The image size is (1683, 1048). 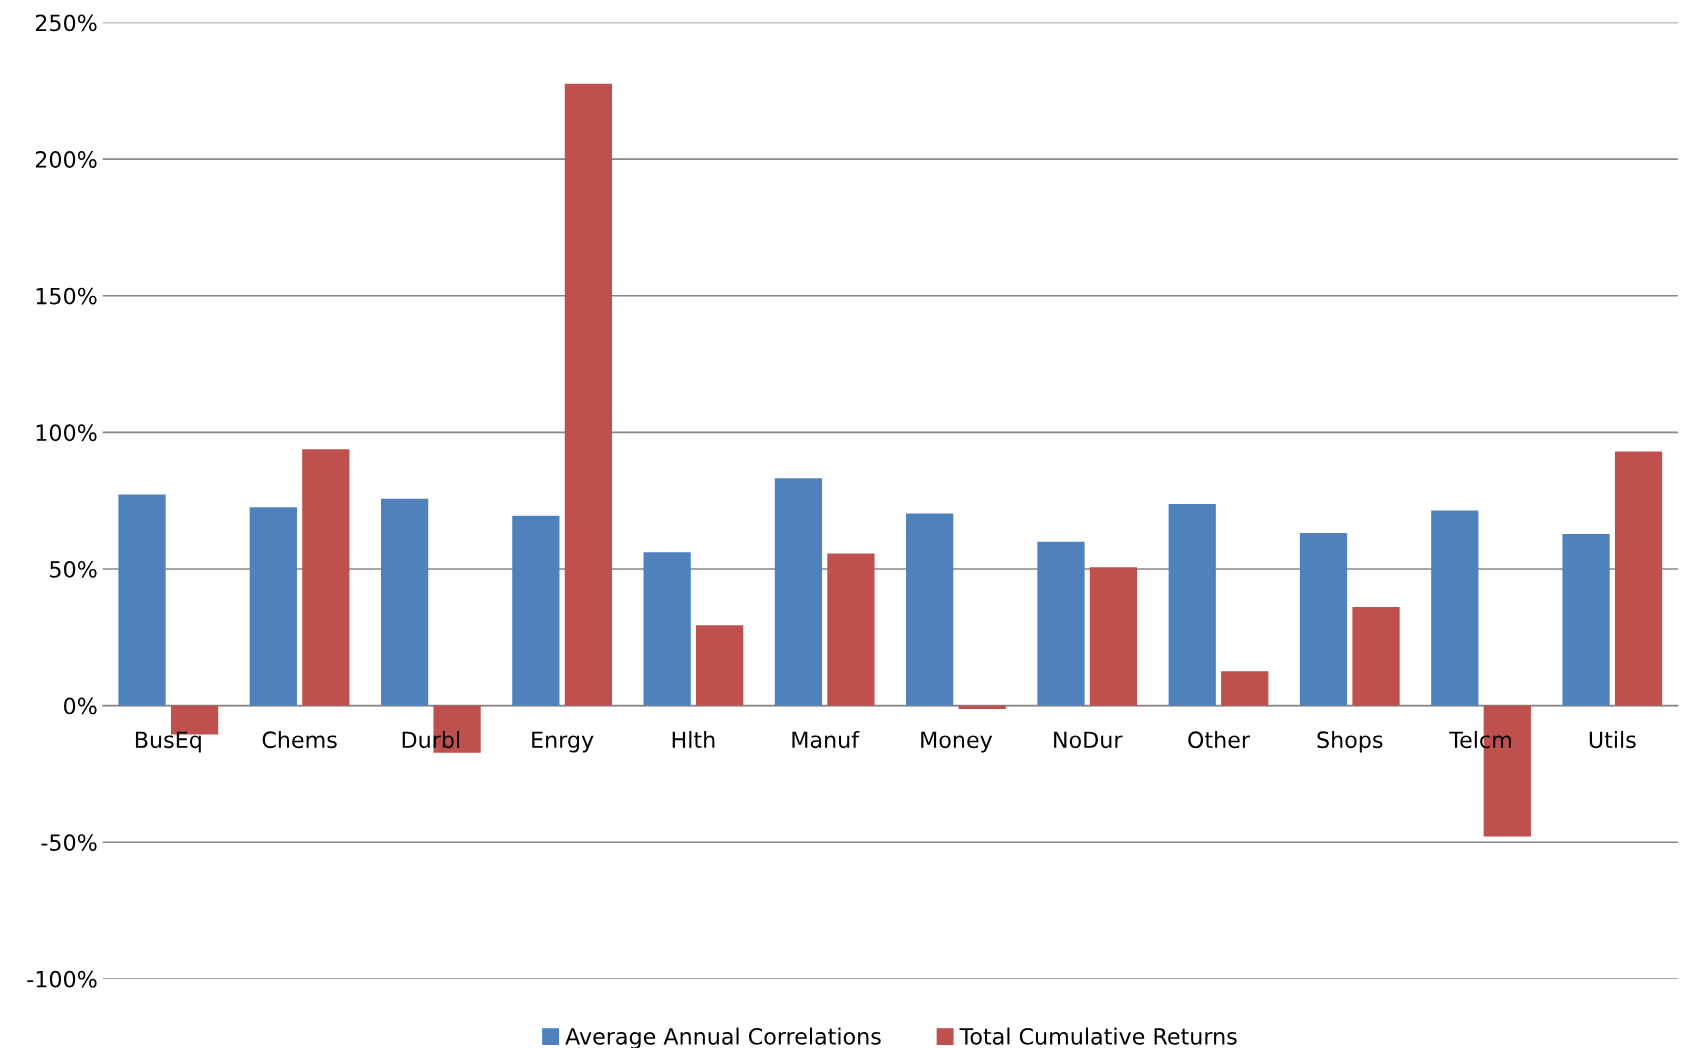 I want to click on y-tick-label: 0%, so click(x=80, y=706).